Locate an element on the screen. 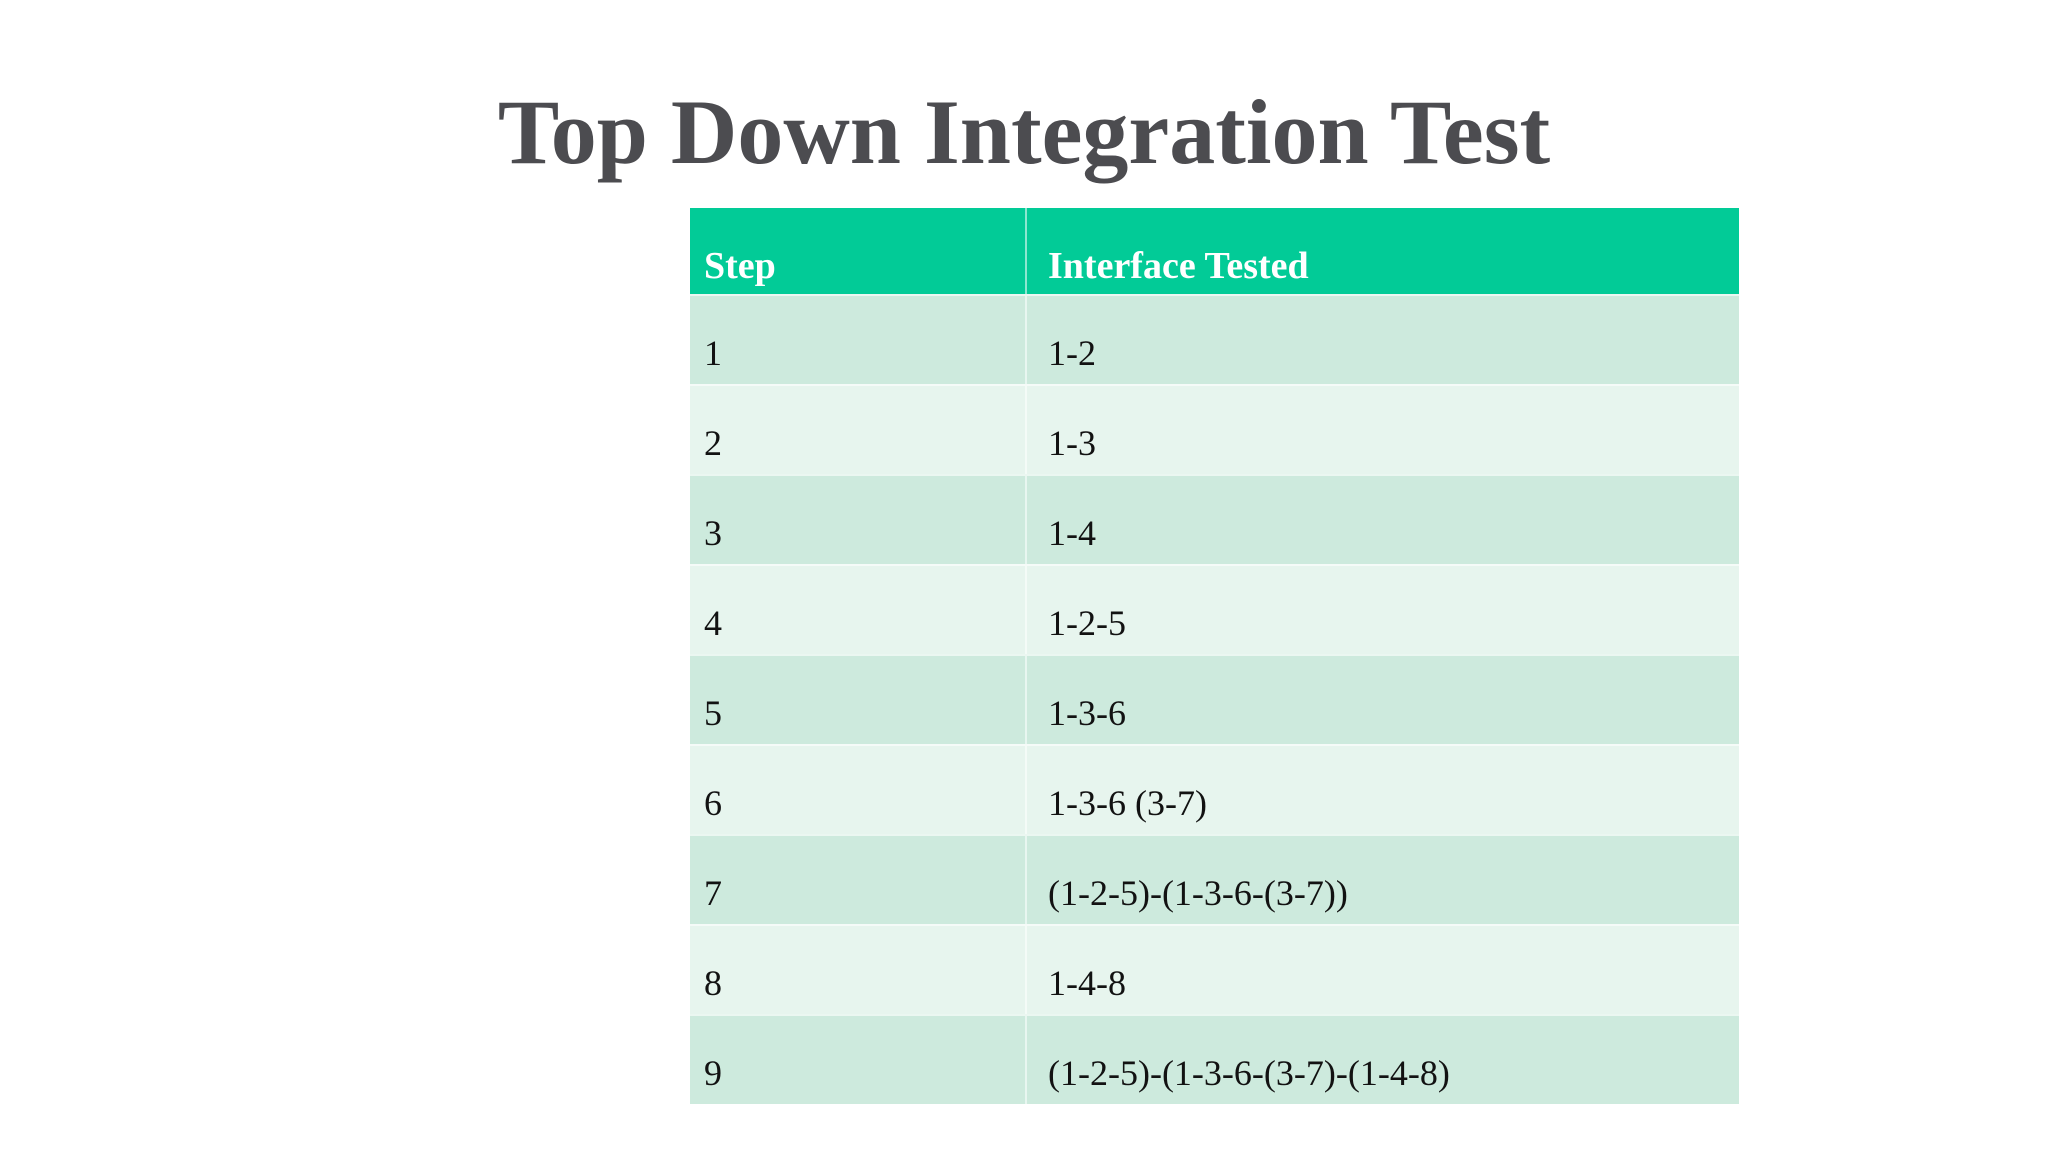  cell-step: 1 is located at coordinates (713, 353).